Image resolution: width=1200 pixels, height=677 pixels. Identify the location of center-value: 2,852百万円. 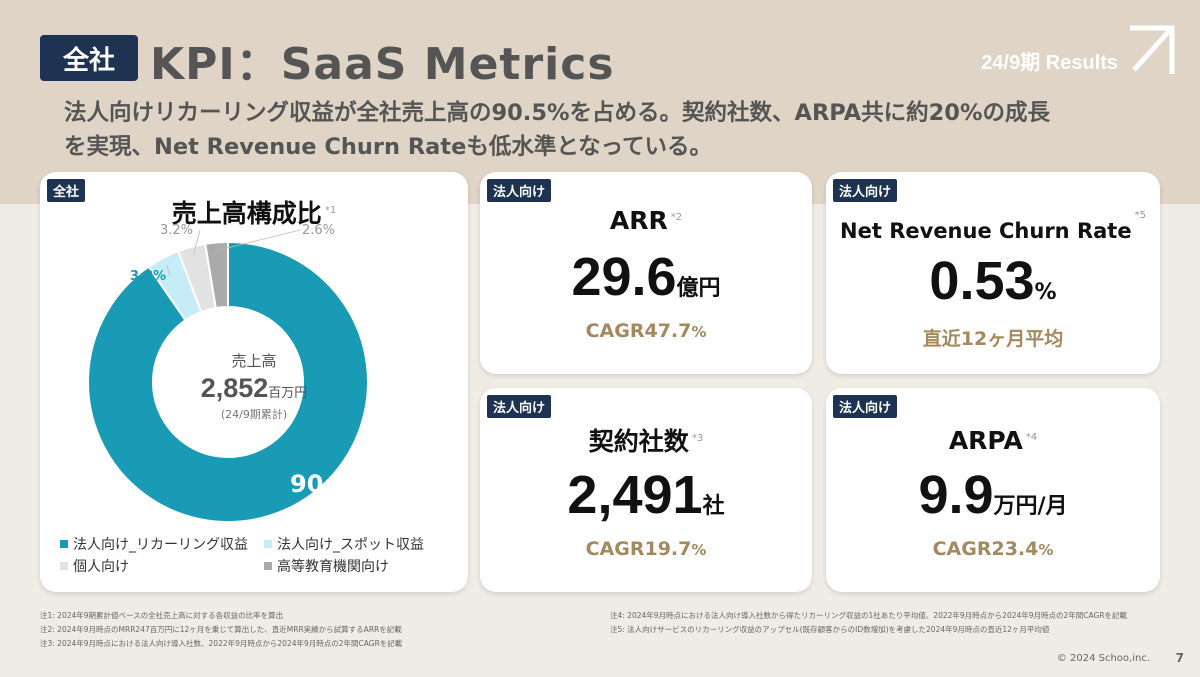
(254, 388).